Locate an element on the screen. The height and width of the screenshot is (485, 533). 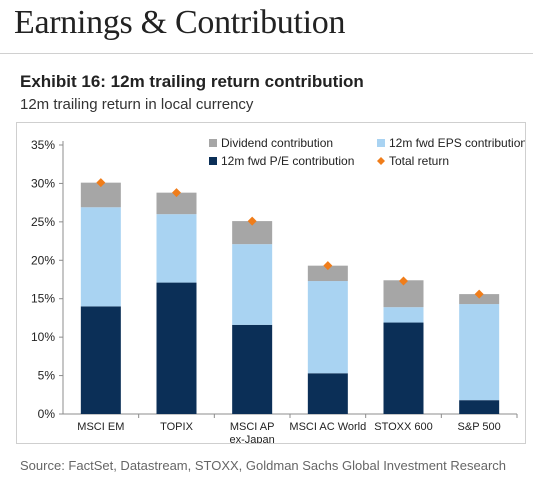
page-title: Earnings & Contribution is located at coordinates (180, 22).